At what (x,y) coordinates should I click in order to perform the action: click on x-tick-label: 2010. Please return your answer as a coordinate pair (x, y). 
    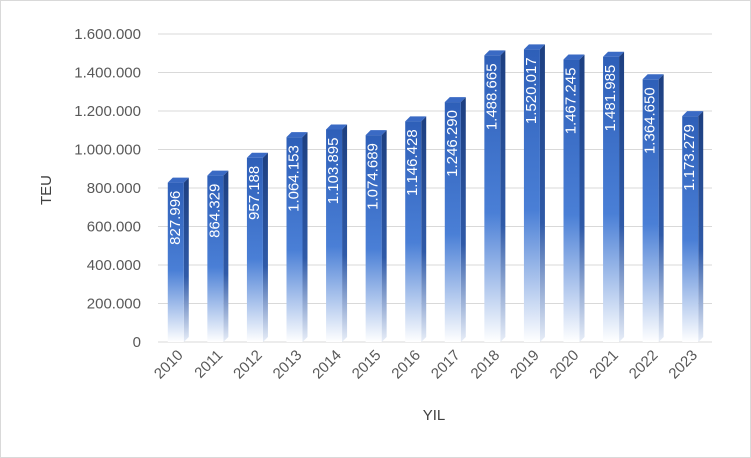
    Looking at the image, I should click on (169, 365).